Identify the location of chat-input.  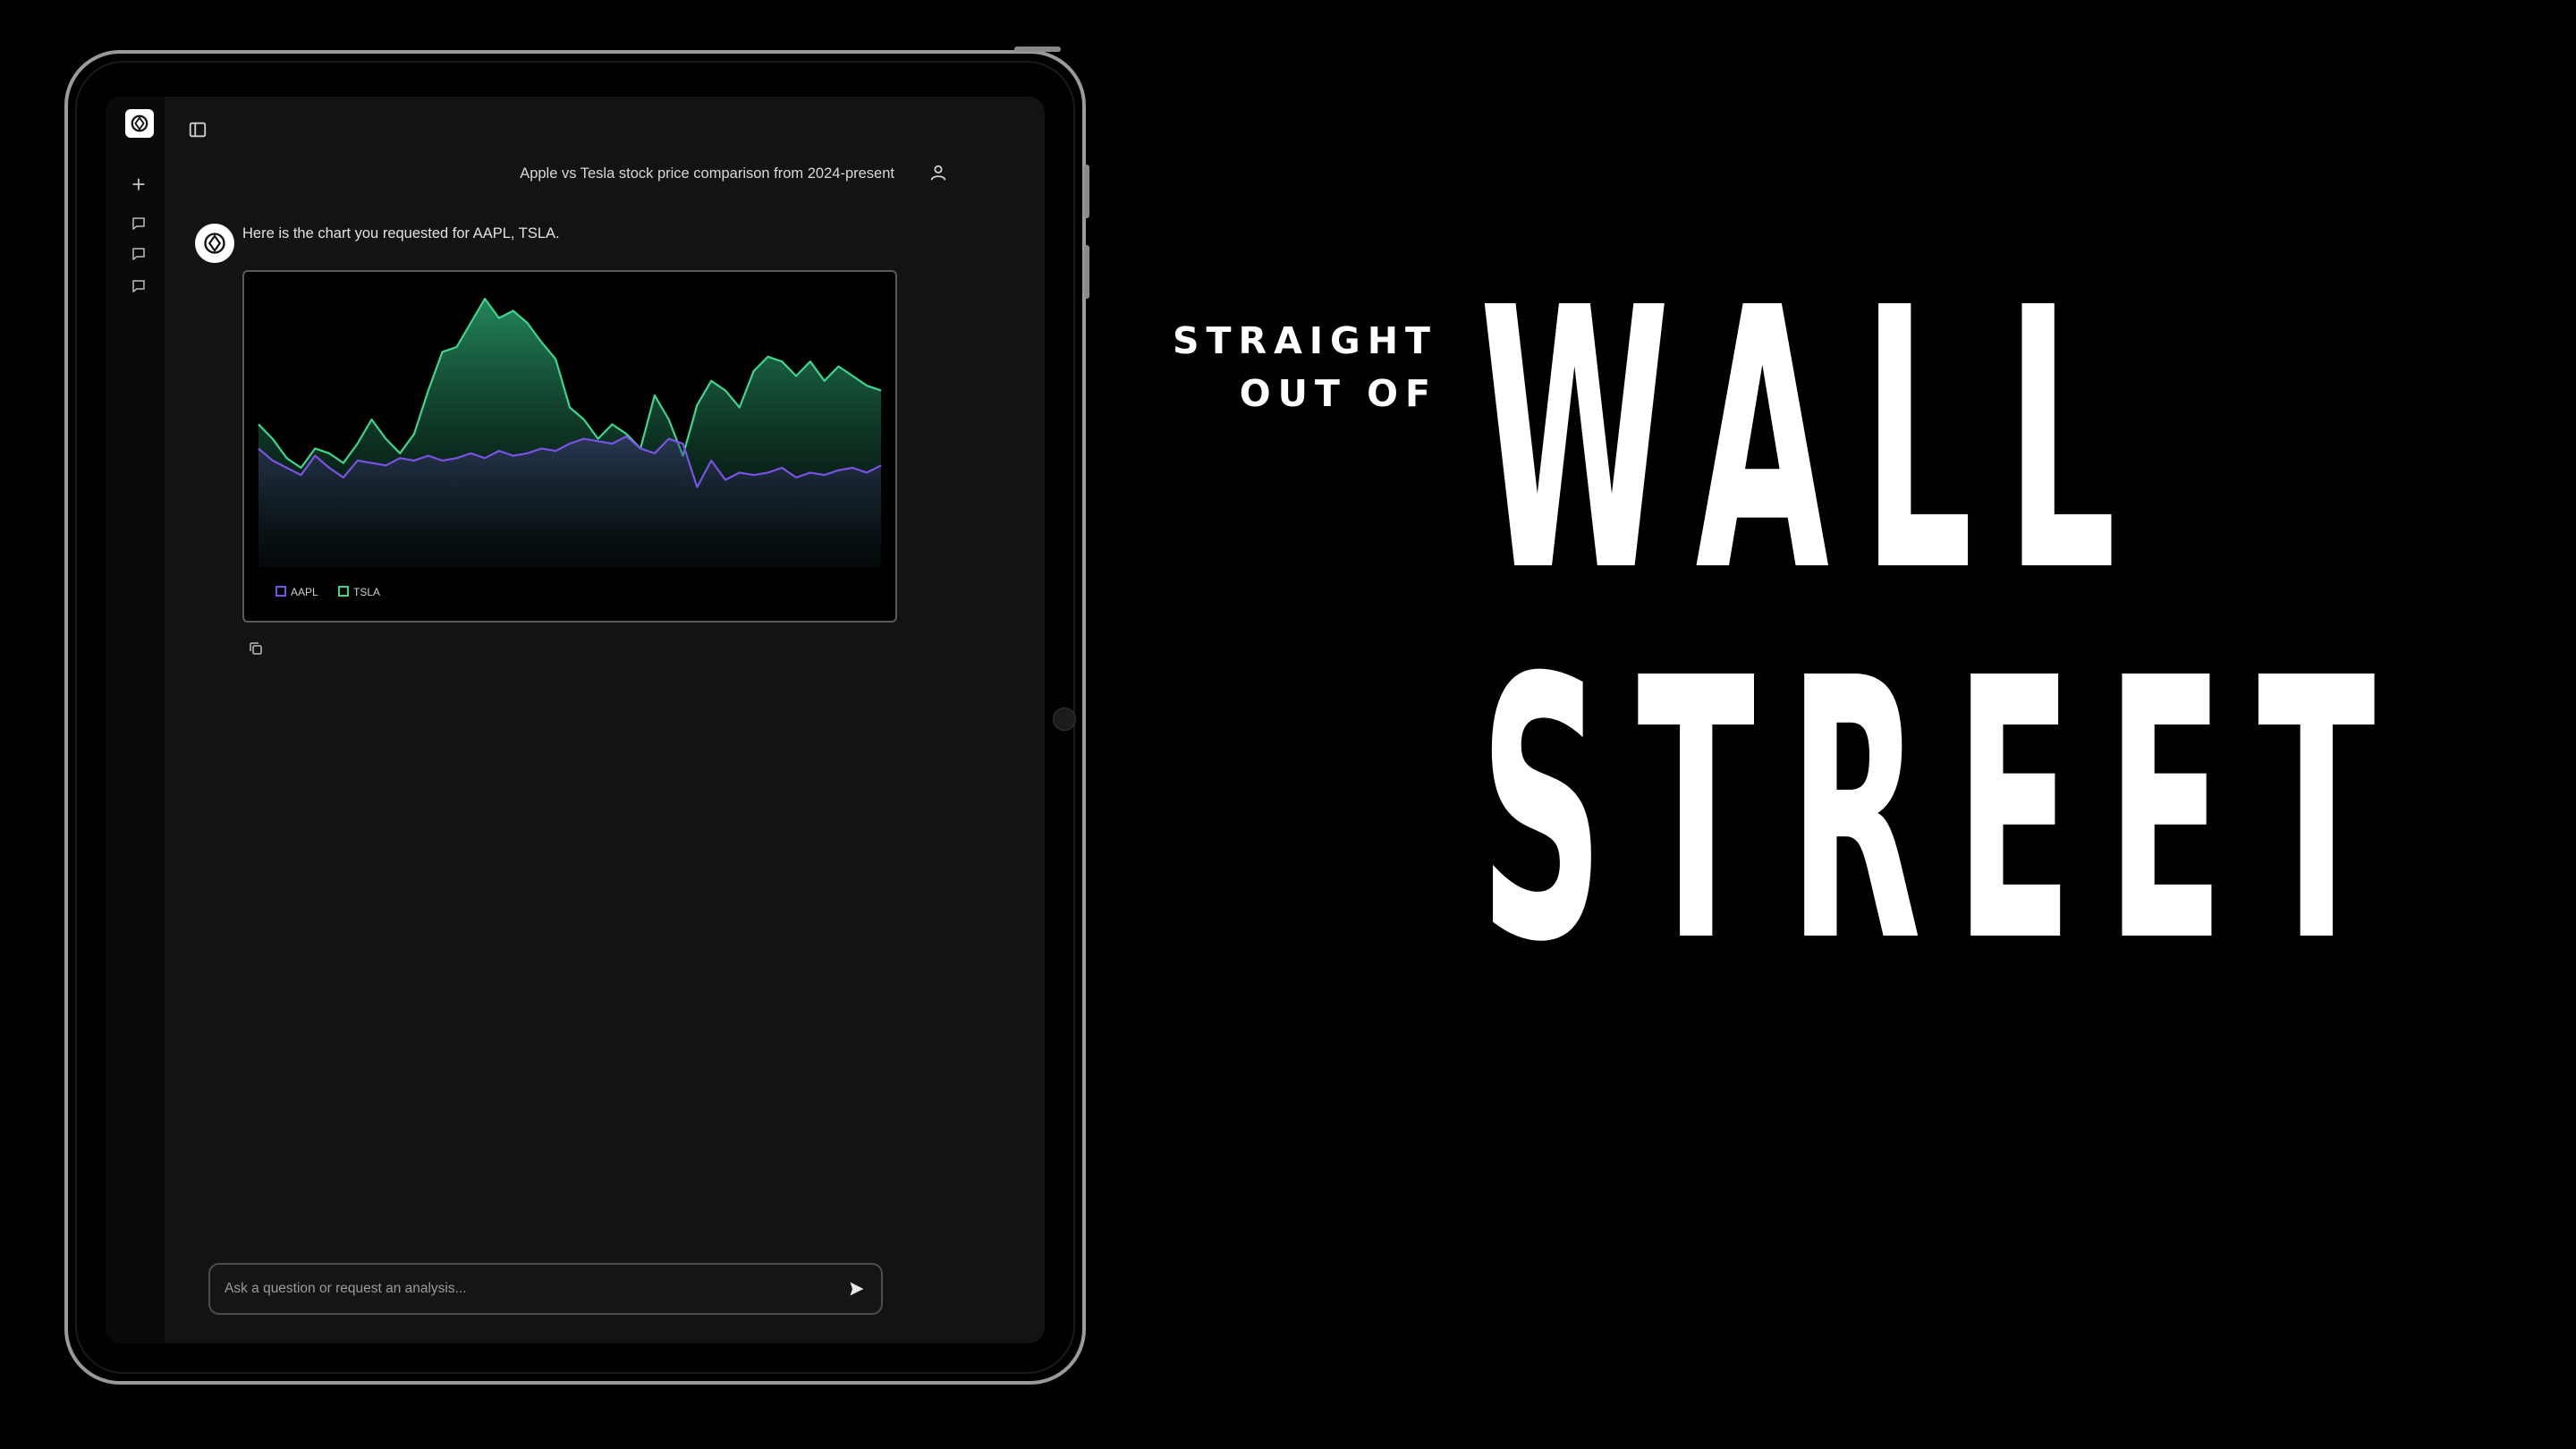
(520, 1289).